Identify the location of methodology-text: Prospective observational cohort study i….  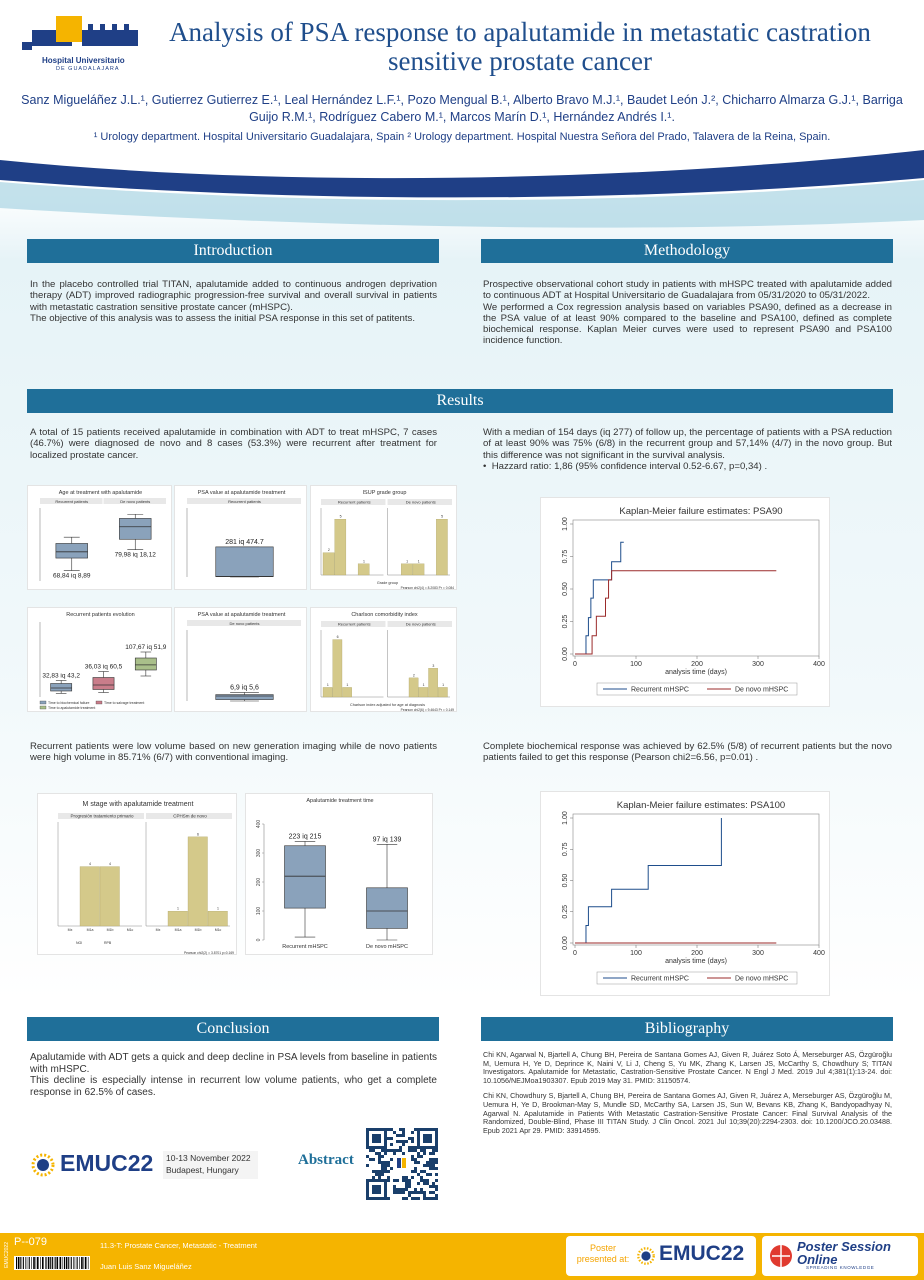
(687, 313).